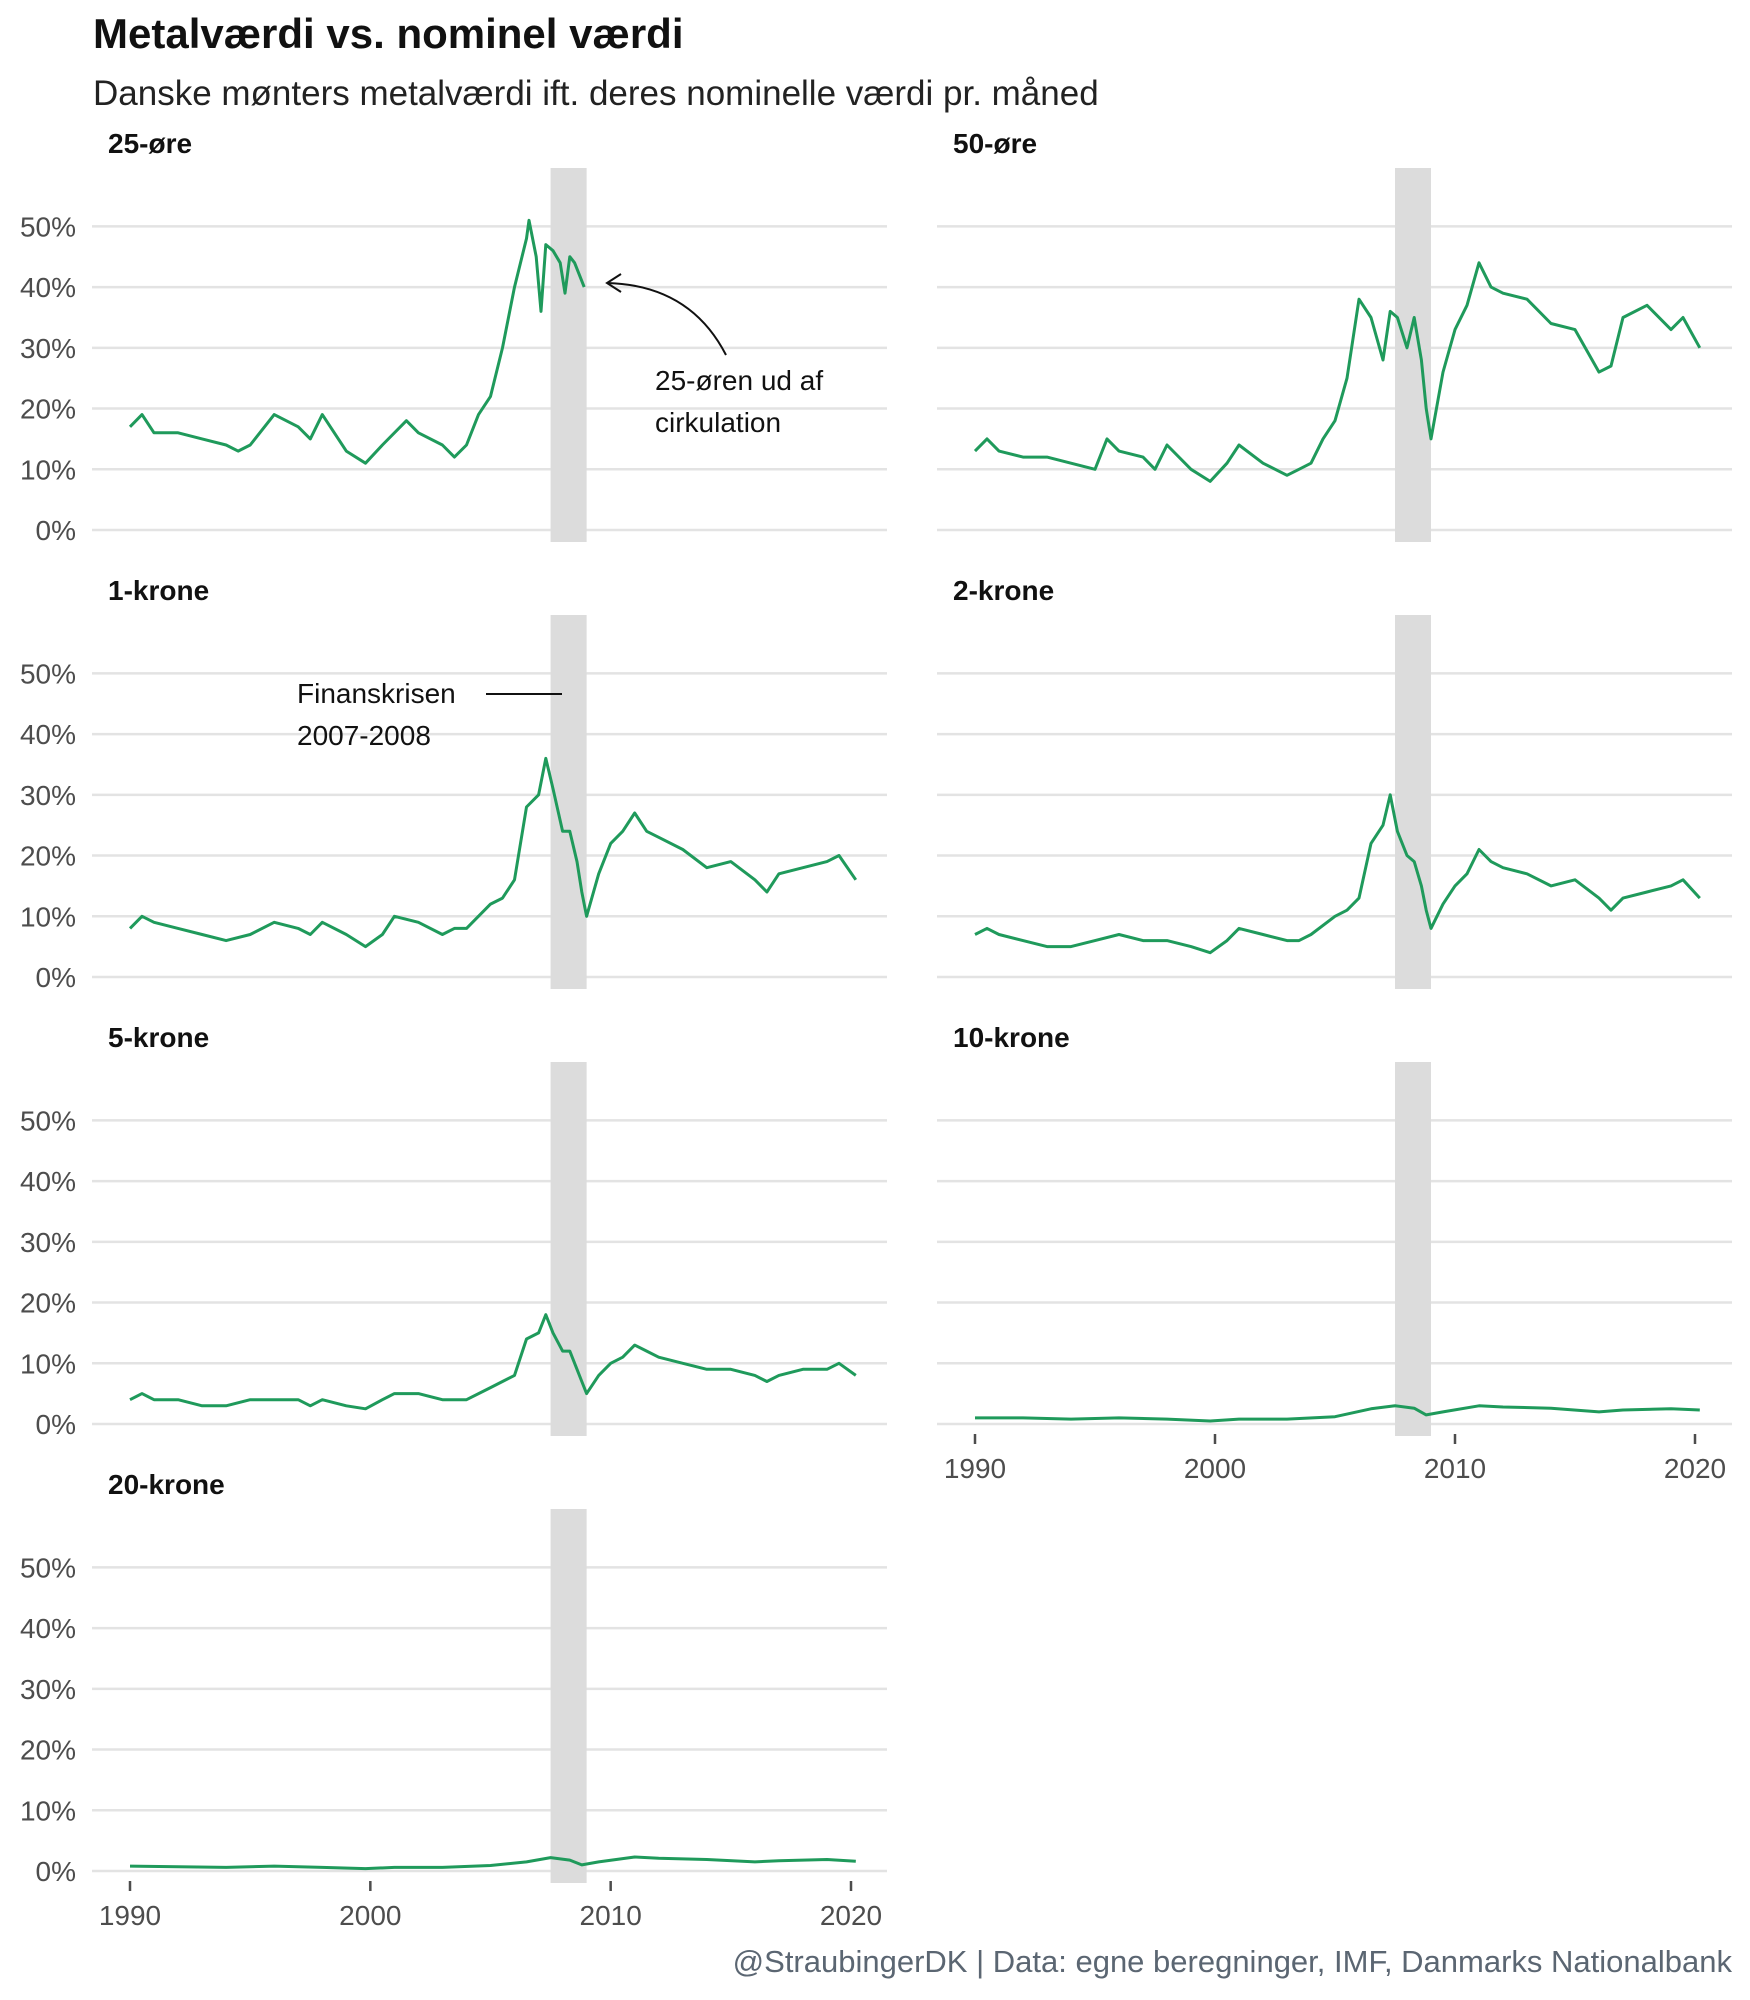 This screenshot has height=2000, width=1750. Describe the element at coordinates (48, 469) in the screenshot. I see `y-tick-label-25-ore-10: 10%` at that location.